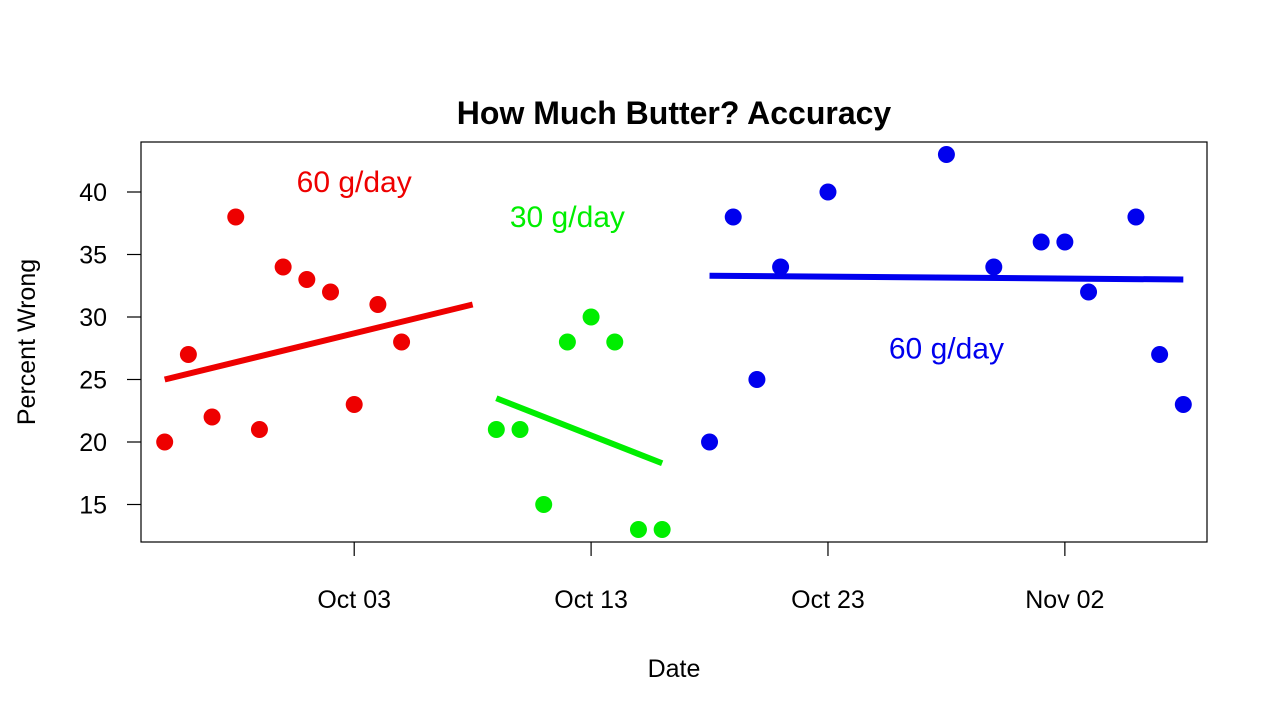 The height and width of the screenshot is (719, 1280). I want to click on x-tick-label: Oct 03, so click(354, 600).